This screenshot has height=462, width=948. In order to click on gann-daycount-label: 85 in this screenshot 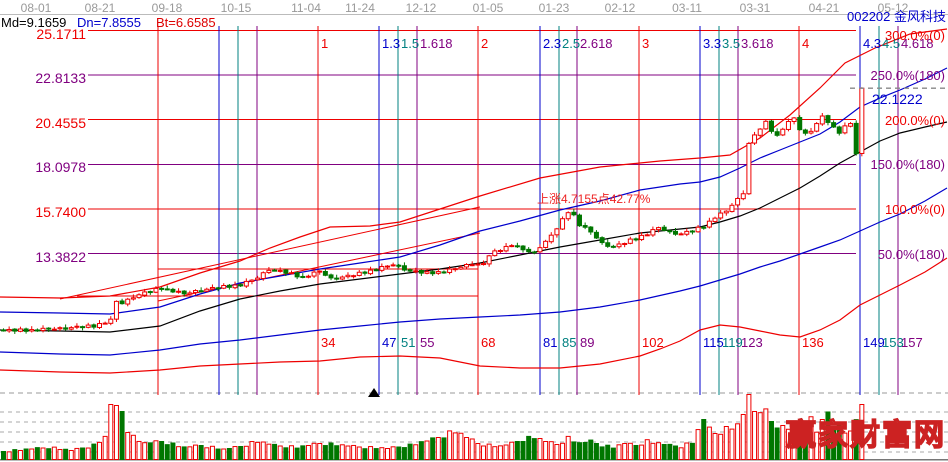, I will do `click(569, 342)`.